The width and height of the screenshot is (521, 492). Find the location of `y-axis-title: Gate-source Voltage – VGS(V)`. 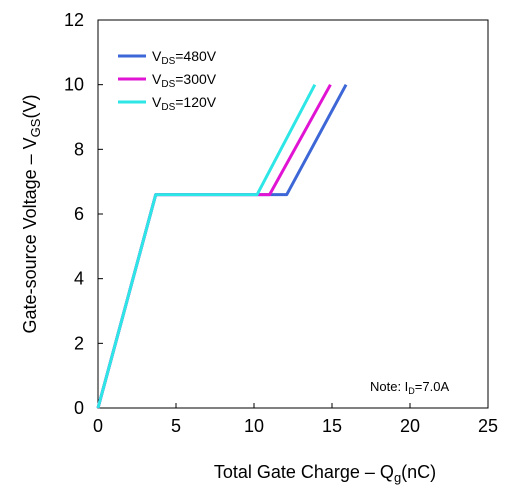

y-axis-title: Gate-source Voltage – VGS(V) is located at coordinates (31, 214).